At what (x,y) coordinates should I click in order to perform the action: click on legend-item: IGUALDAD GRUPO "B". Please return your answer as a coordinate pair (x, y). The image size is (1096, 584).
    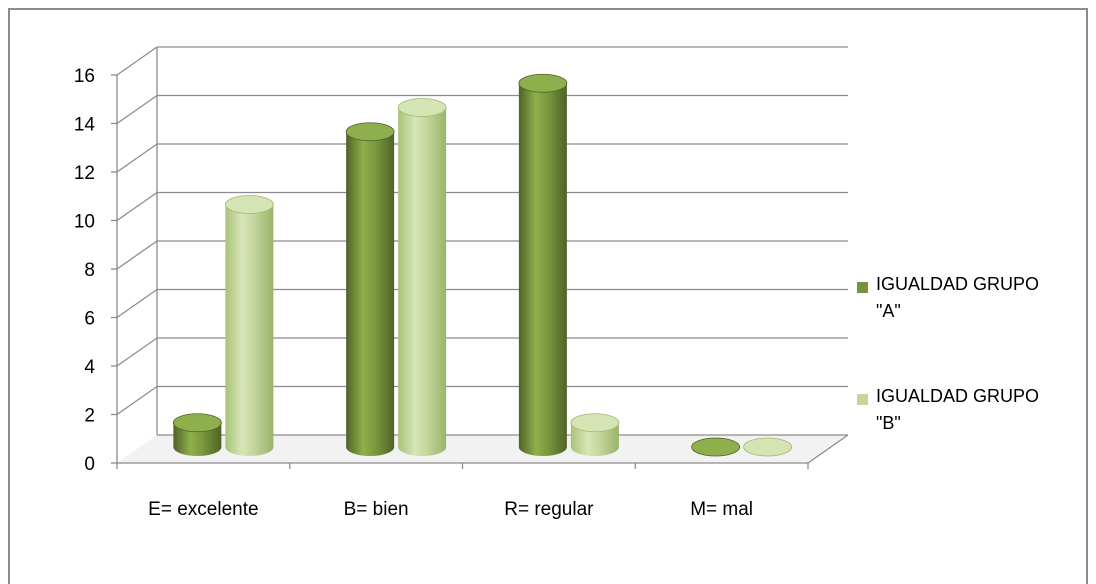
    Looking at the image, I should click on (948, 409).